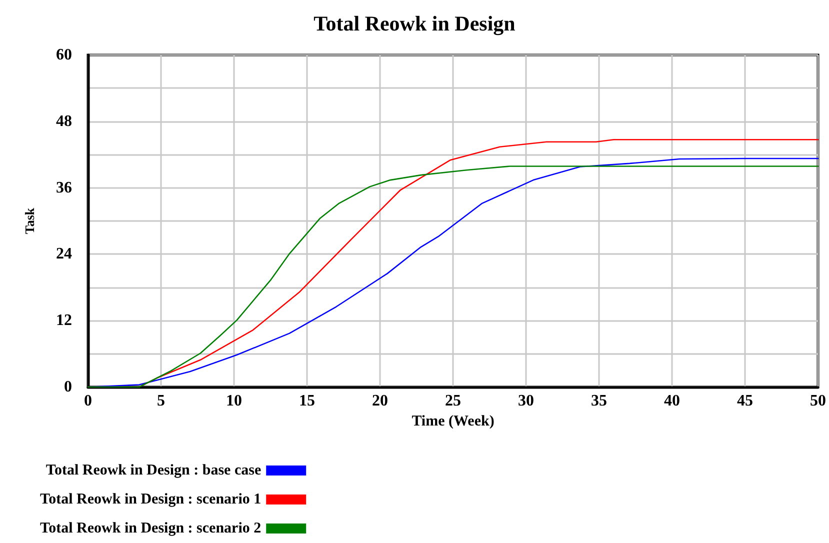 The height and width of the screenshot is (543, 829). I want to click on x-tick-label: 0, so click(88, 401).